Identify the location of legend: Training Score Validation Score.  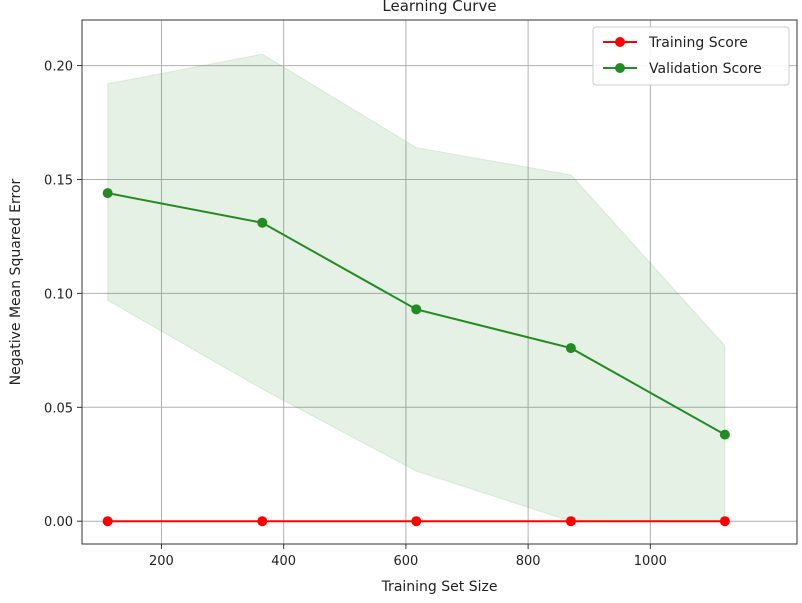
(691, 56).